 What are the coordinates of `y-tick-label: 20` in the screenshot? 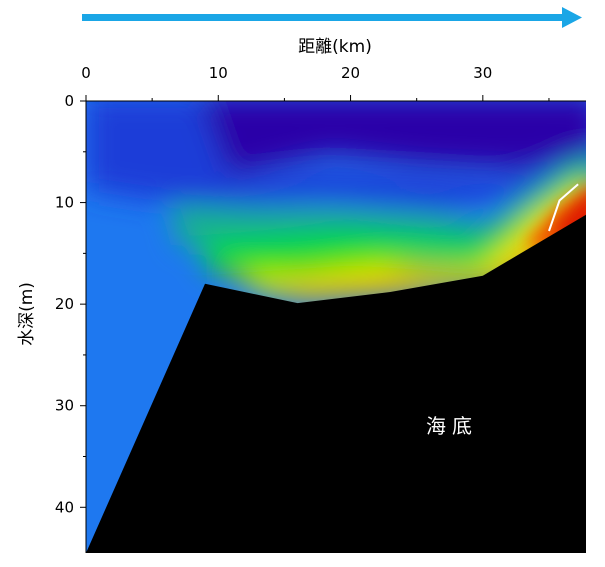 It's located at (64, 304).